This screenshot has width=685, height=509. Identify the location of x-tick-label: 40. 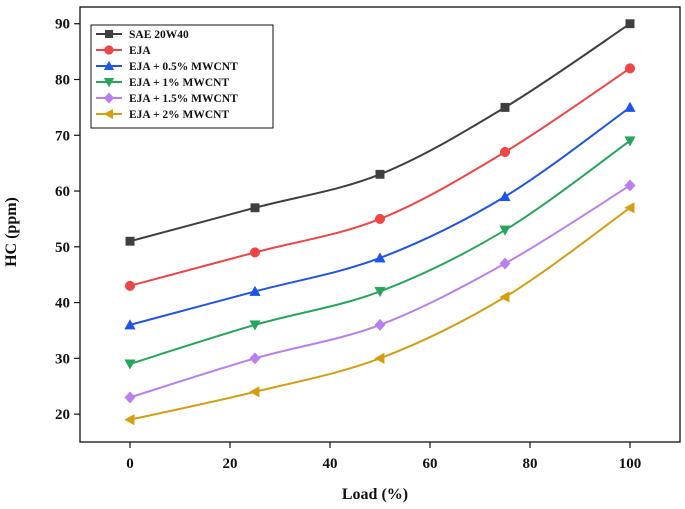
(330, 464).